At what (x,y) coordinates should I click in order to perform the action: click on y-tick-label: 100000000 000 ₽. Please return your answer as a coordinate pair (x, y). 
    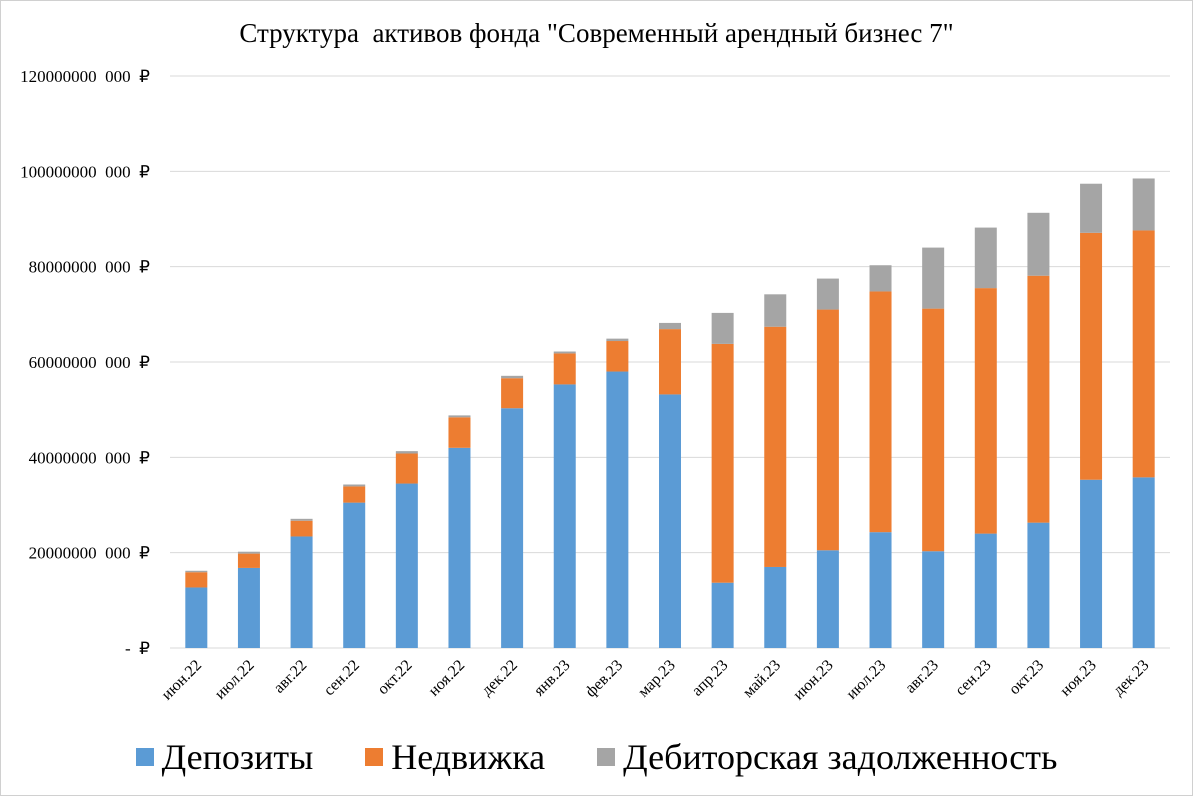
    Looking at the image, I should click on (85, 171).